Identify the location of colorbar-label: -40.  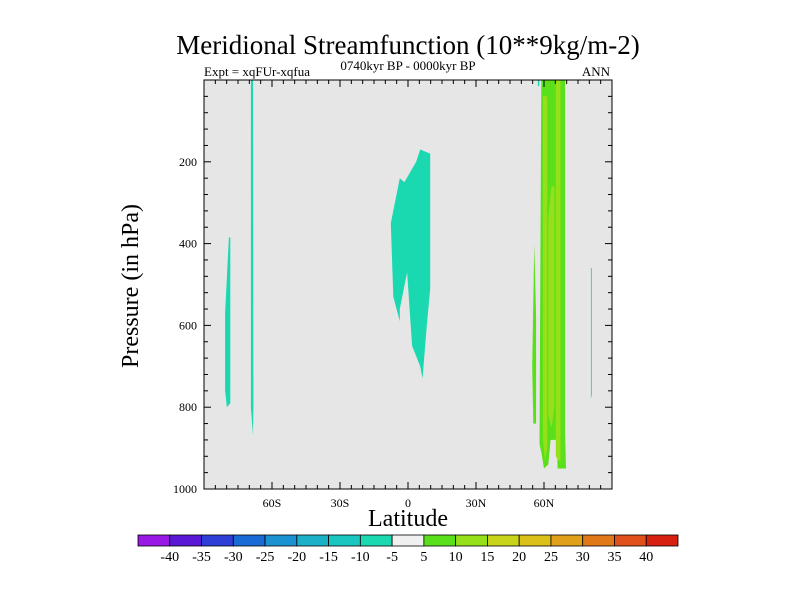
(169, 557).